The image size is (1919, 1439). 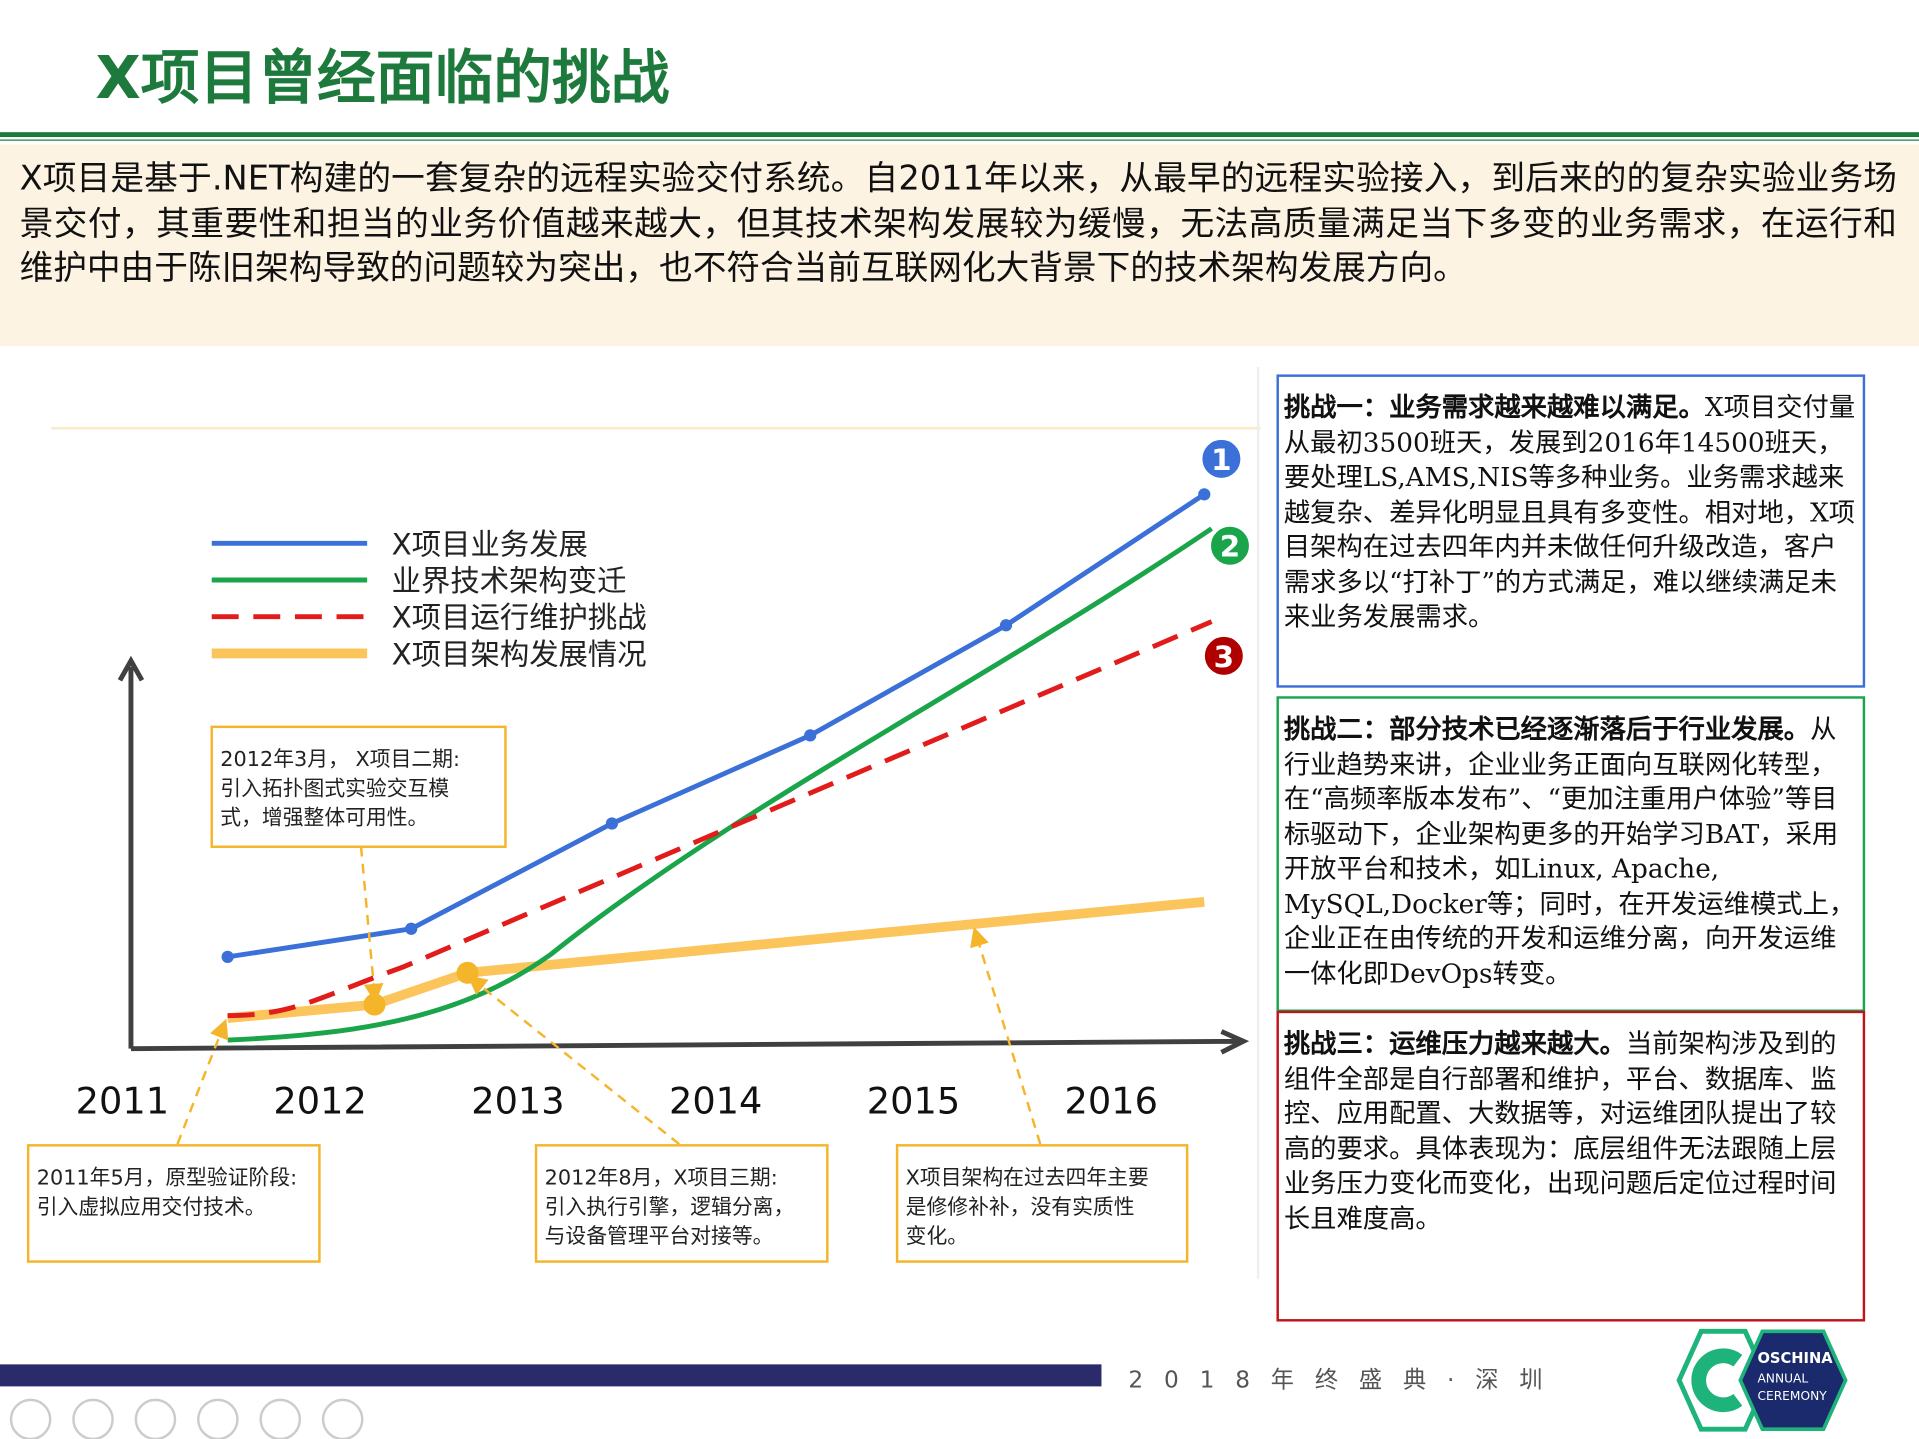 What do you see at coordinates (690, 1042) in the screenshot?
I see `x-axis` at bounding box center [690, 1042].